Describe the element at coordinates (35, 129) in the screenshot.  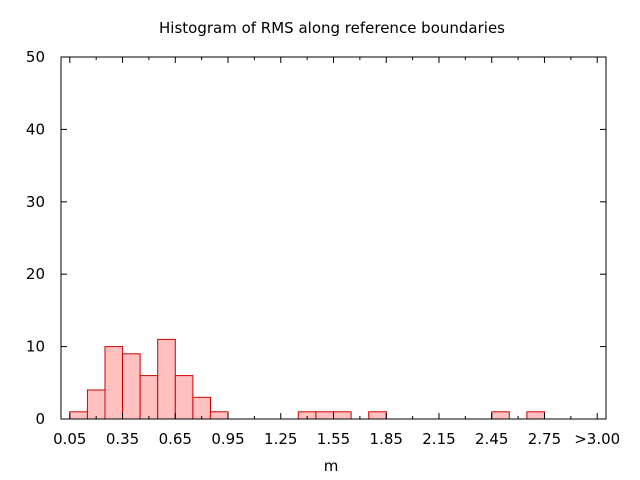
I see `y-tick-label-40: 40` at that location.